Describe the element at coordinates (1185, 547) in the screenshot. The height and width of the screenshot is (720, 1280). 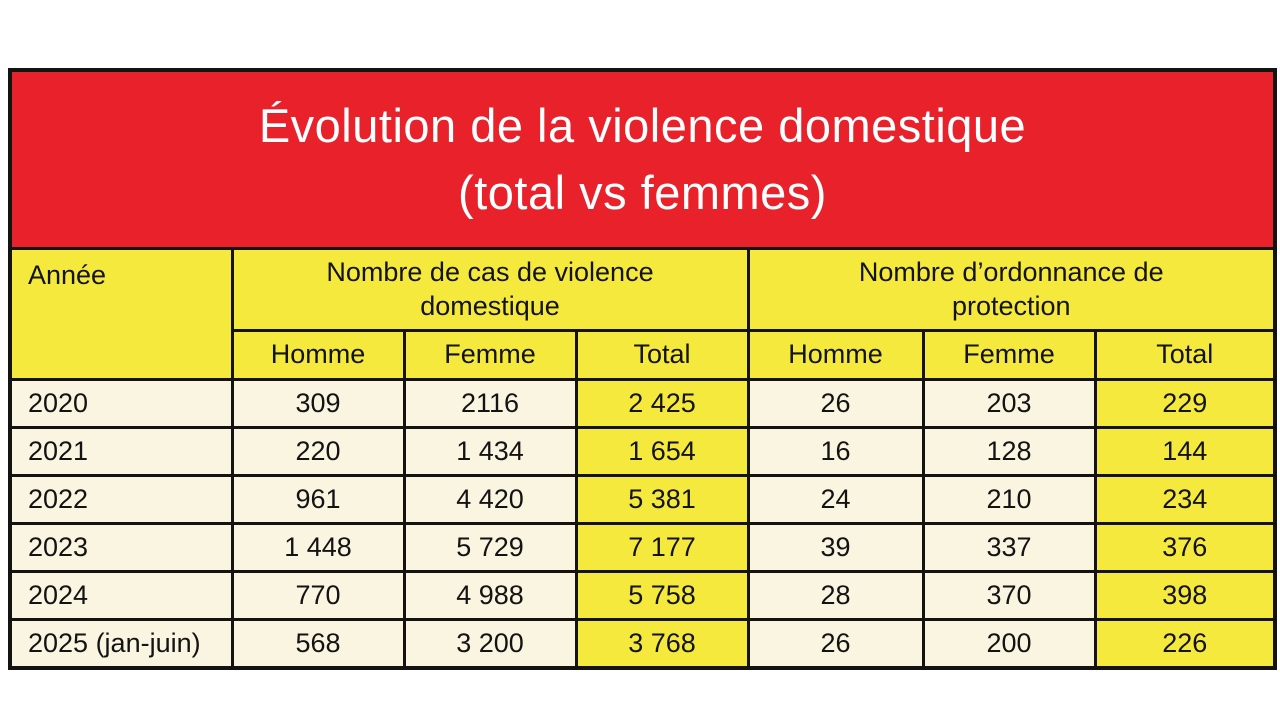
I see `value-cell-total: 376` at that location.